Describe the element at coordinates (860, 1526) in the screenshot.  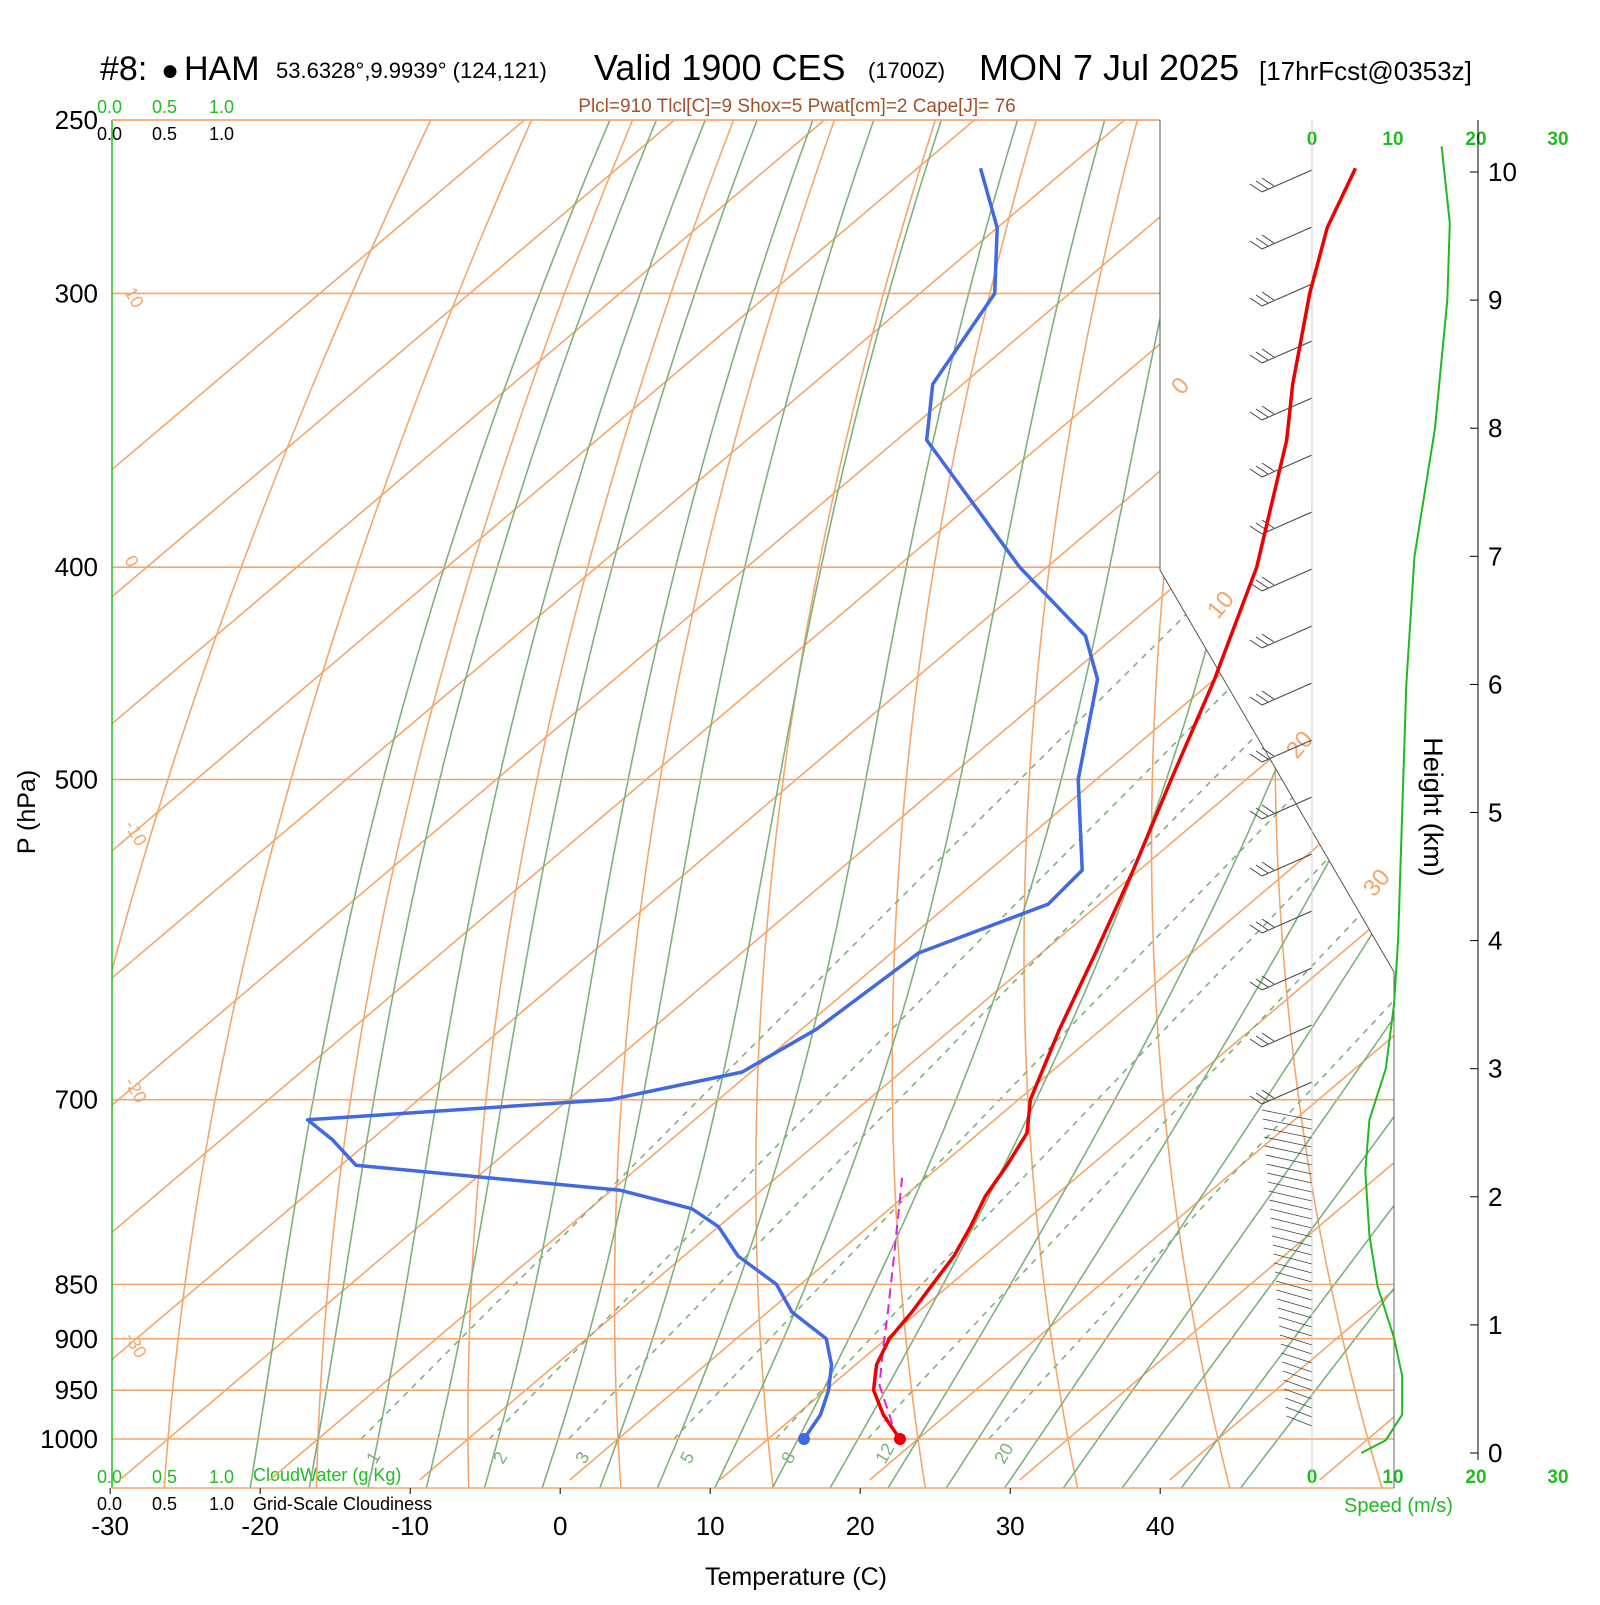
I see `temperature-tick-label: 20` at that location.